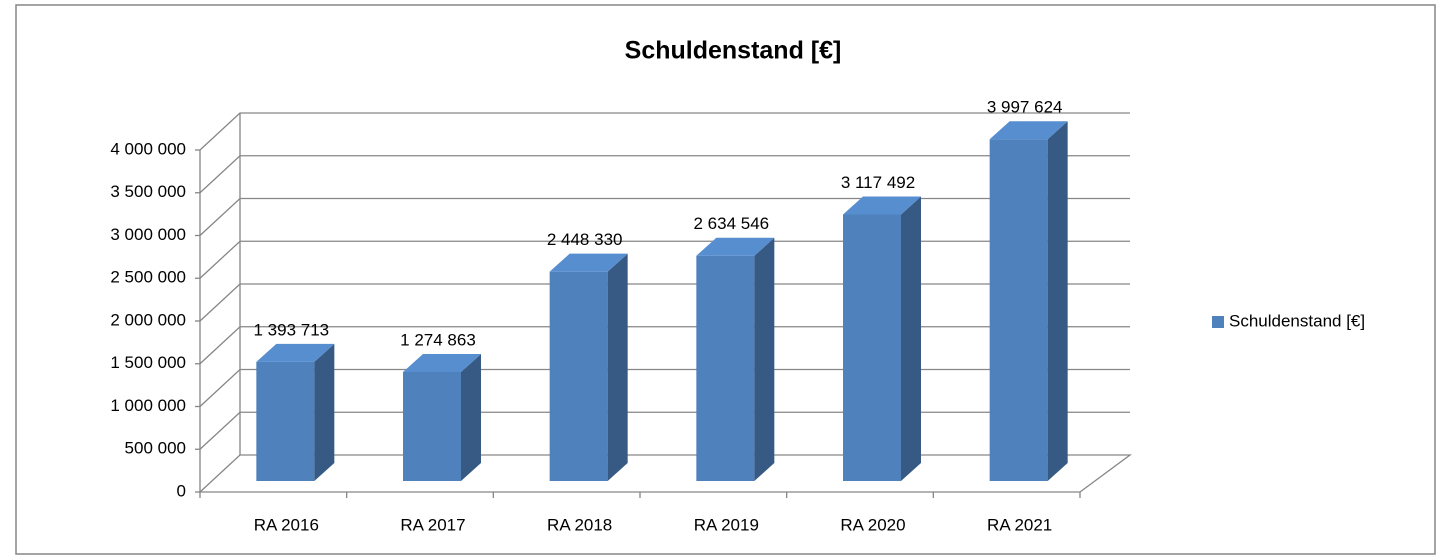 The image size is (1441, 560). What do you see at coordinates (1297, 320) in the screenshot?
I see `legend-label: Schuldenstand [€]` at bounding box center [1297, 320].